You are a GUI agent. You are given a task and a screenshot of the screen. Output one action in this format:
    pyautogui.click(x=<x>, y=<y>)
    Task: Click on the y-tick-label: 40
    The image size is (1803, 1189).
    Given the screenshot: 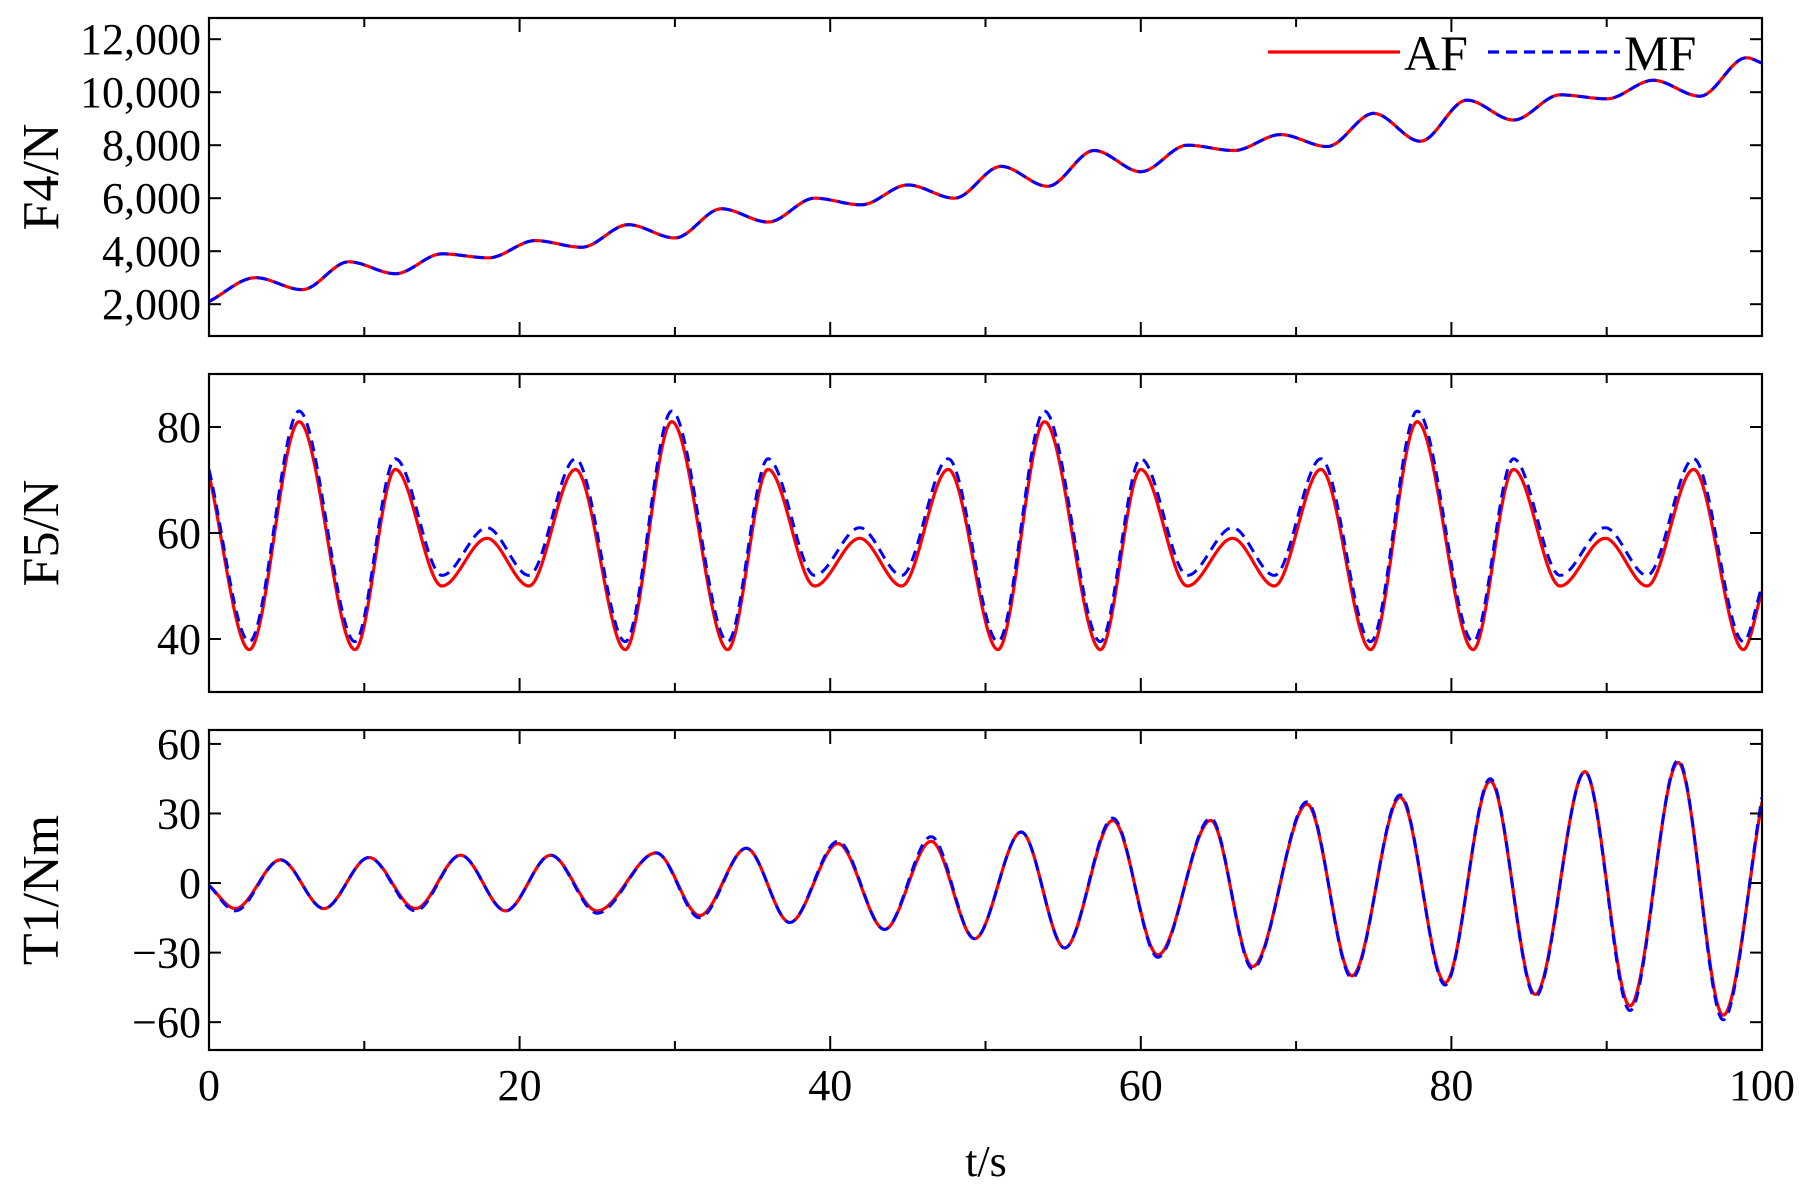 What is the action you would take?
    pyautogui.click(x=179, y=639)
    